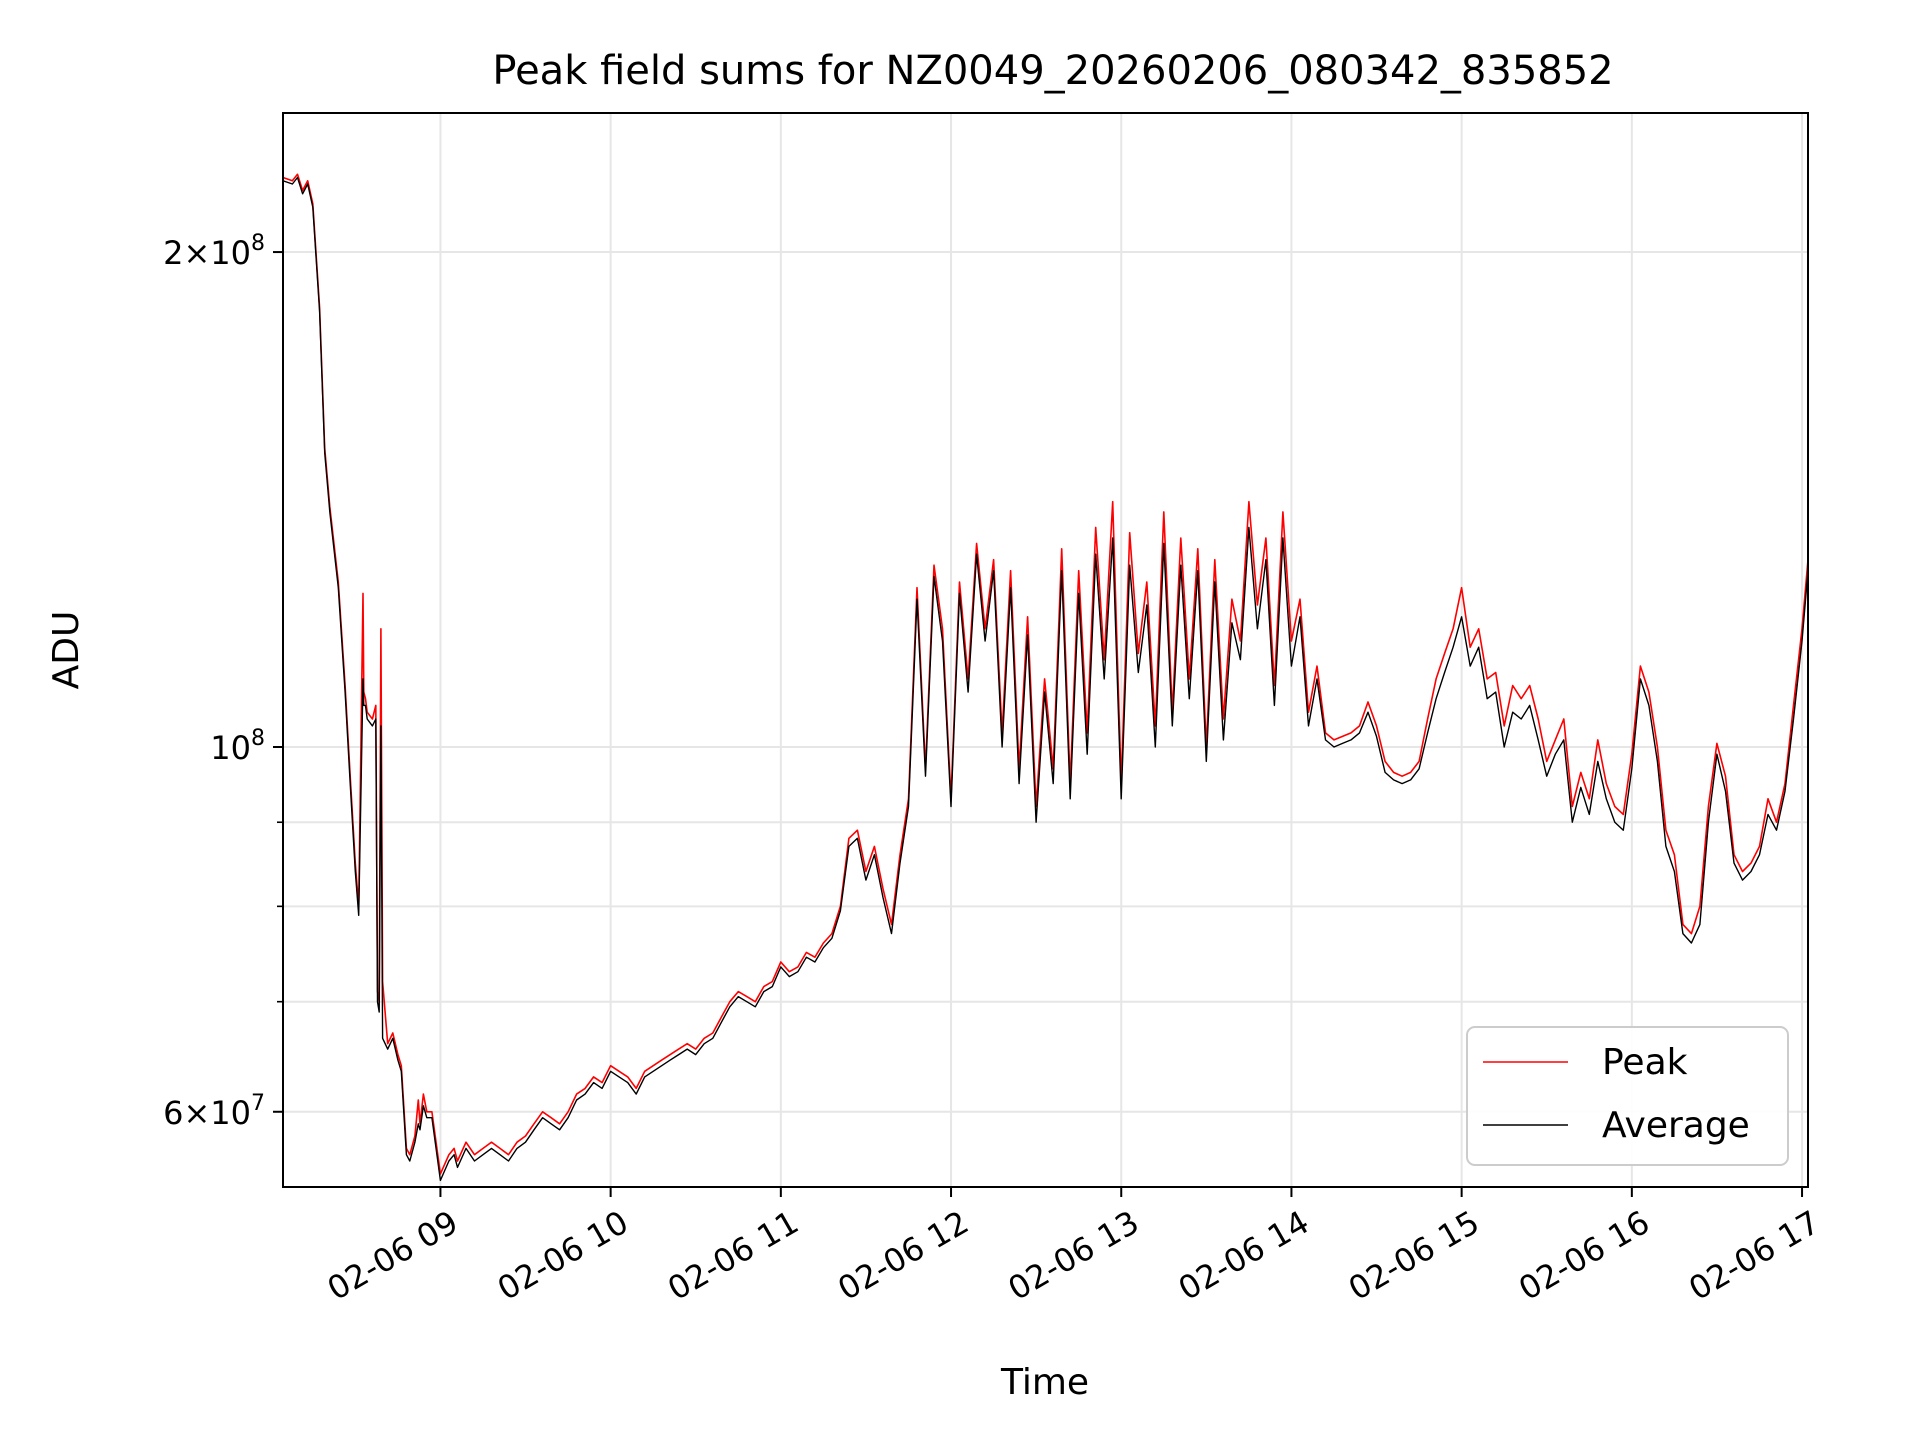 This screenshot has height=1440, width=1920. Describe the element at coordinates (1044, 1382) in the screenshot. I see `x-axis-label: Time` at that location.